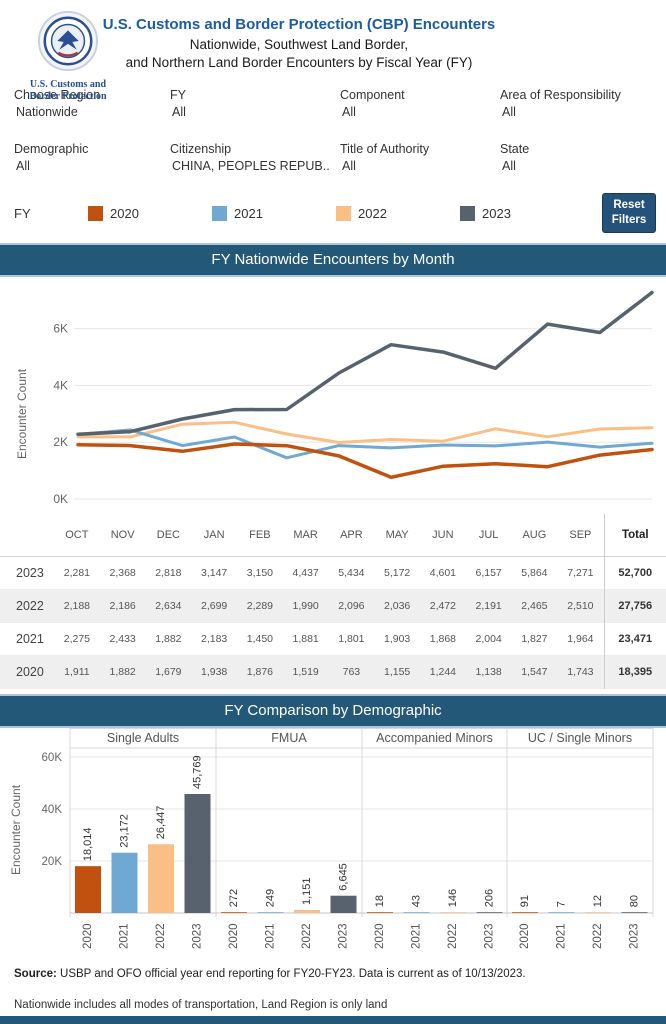 The image size is (666, 1024). I want to click on table-cell: 1,450, so click(260, 638).